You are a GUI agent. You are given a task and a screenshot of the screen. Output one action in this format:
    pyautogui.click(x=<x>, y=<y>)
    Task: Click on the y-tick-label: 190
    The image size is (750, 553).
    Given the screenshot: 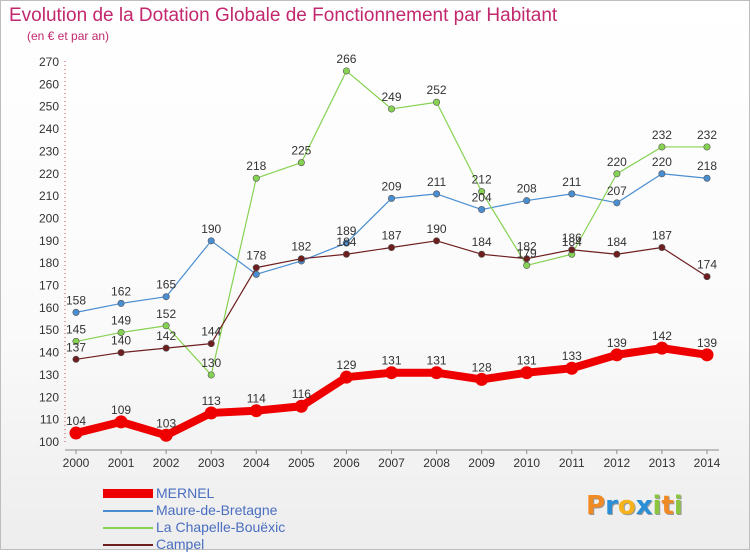 What is the action you would take?
    pyautogui.click(x=49, y=241)
    